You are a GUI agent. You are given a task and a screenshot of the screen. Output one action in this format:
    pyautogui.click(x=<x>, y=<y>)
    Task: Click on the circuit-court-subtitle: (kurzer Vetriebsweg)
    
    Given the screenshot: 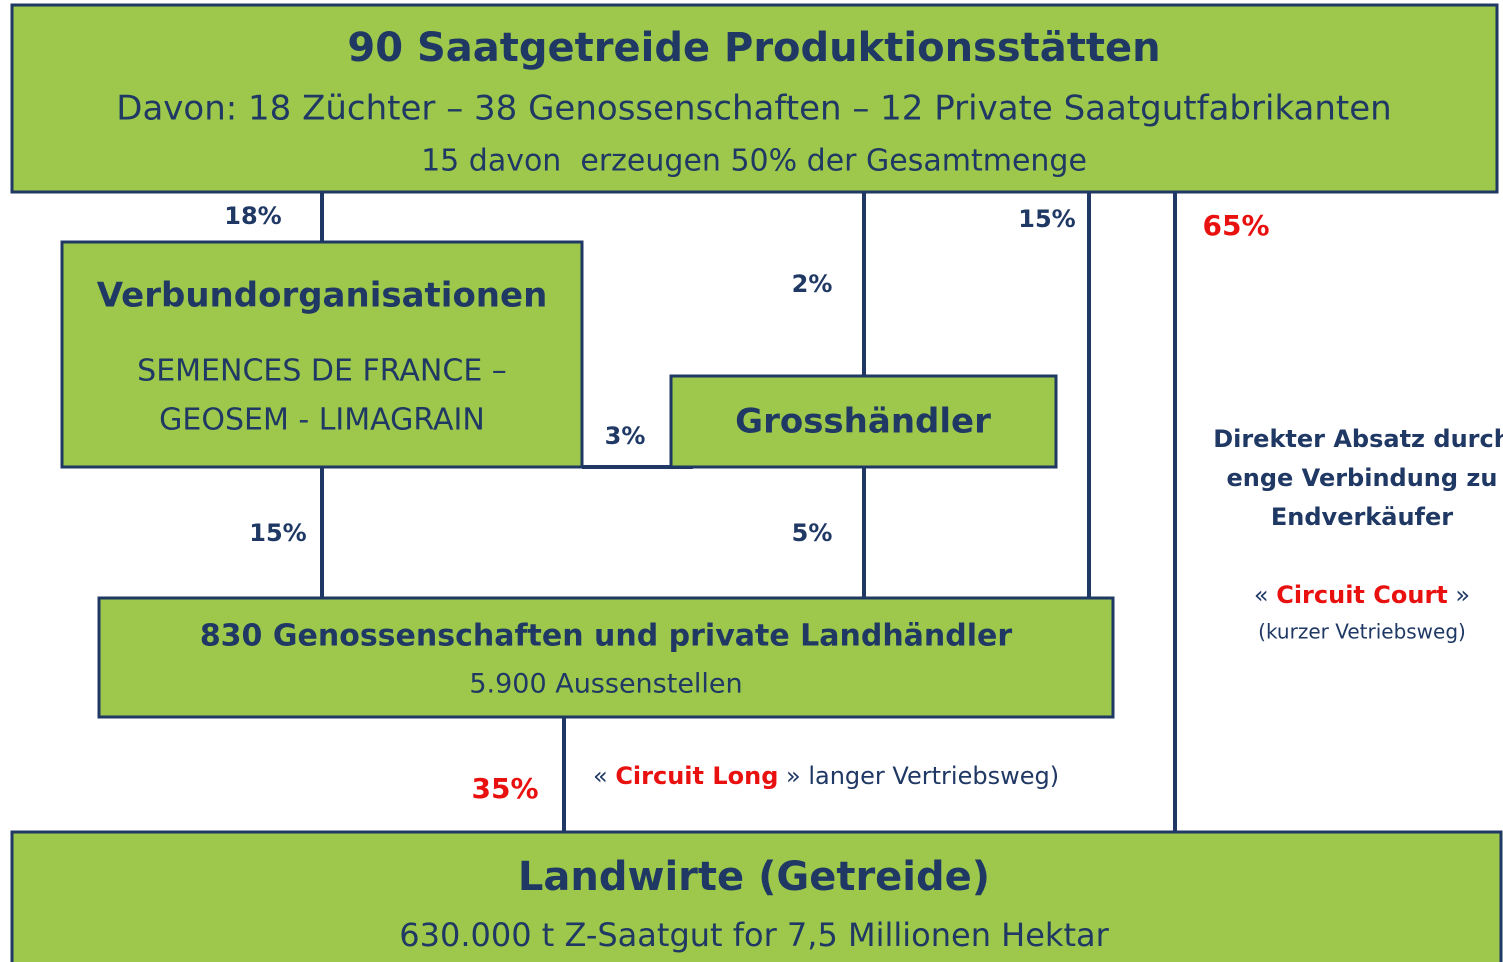 What is the action you would take?
    pyautogui.click(x=1362, y=632)
    